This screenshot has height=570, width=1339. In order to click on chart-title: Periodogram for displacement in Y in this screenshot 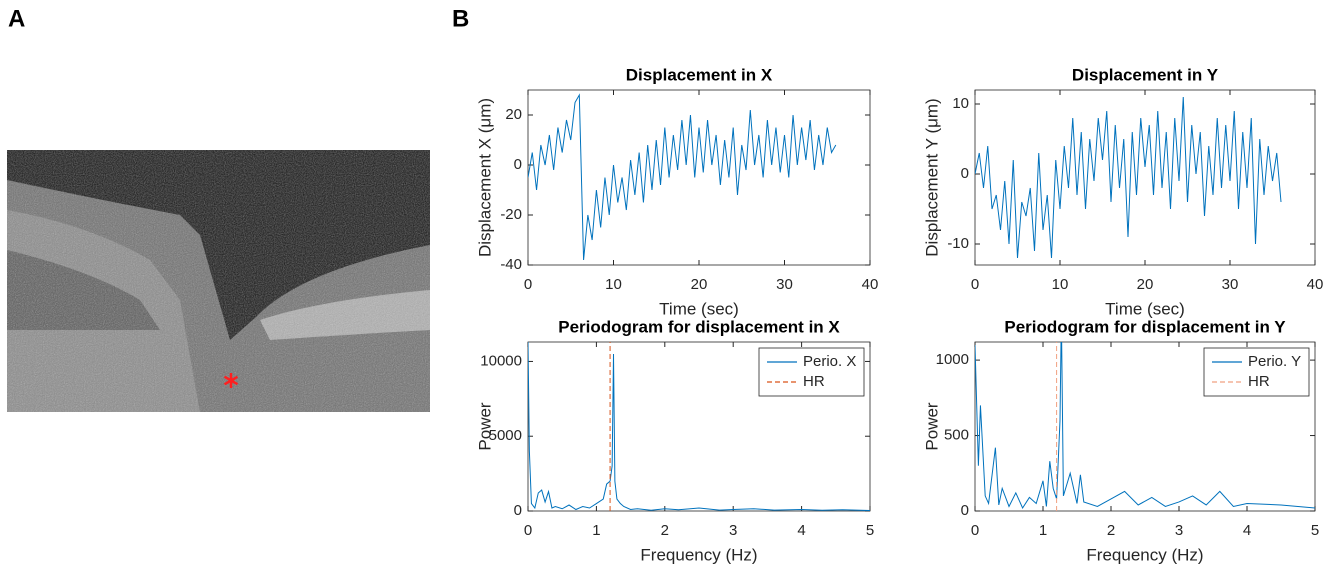, I will do `click(1145, 326)`.